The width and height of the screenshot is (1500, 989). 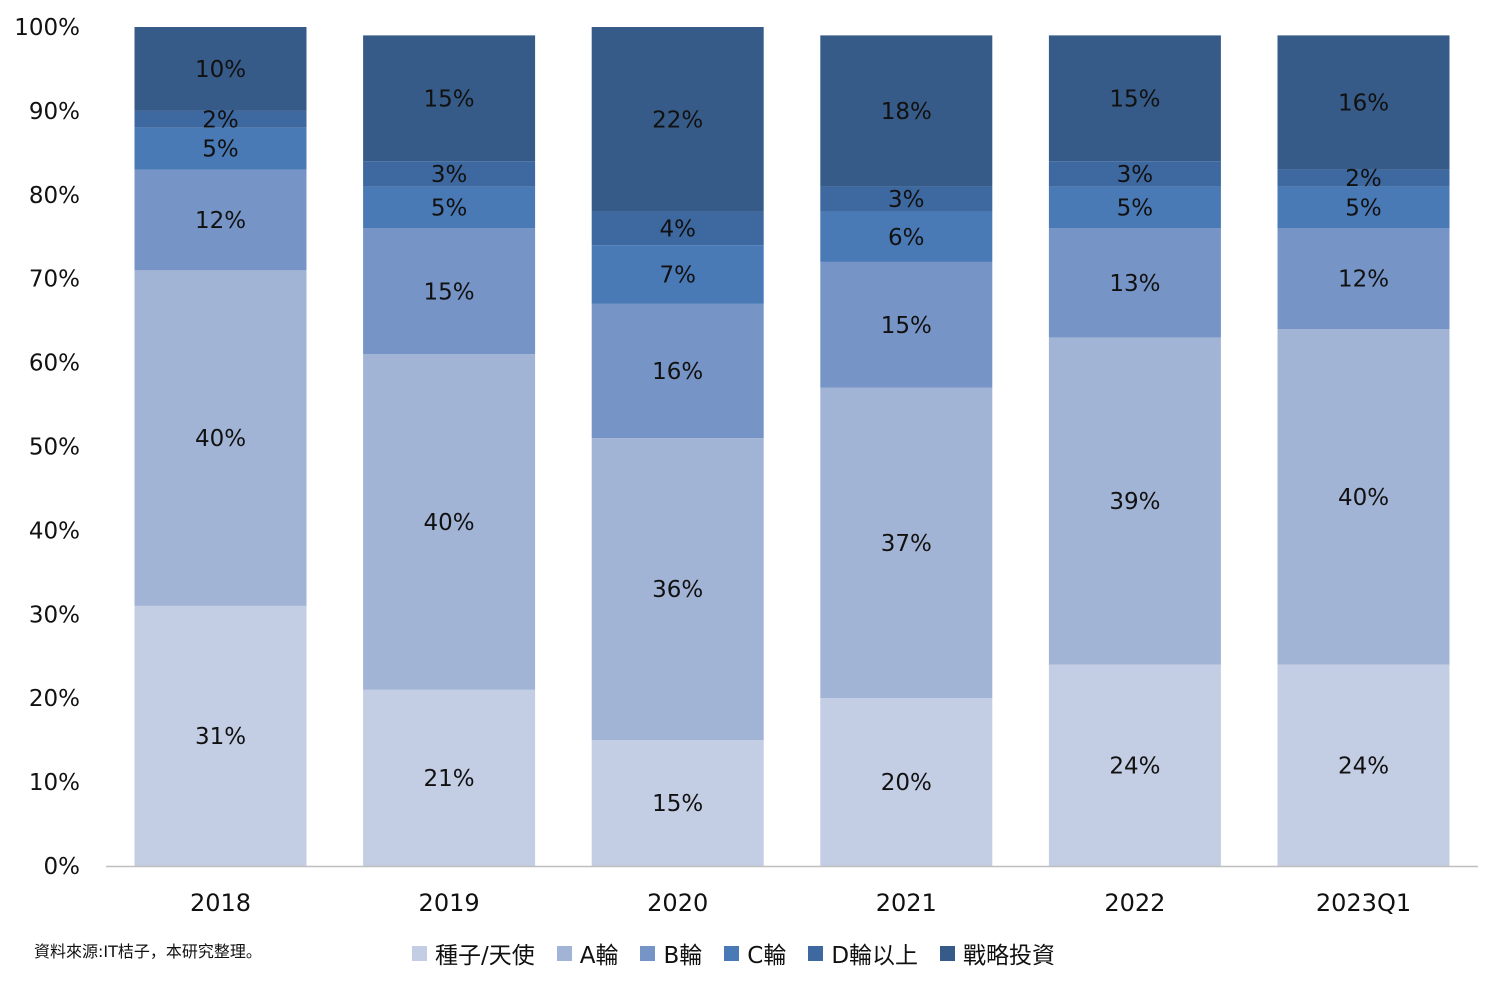 What do you see at coordinates (1363, 903) in the screenshot?
I see `x-tick-label: 2023Q1` at bounding box center [1363, 903].